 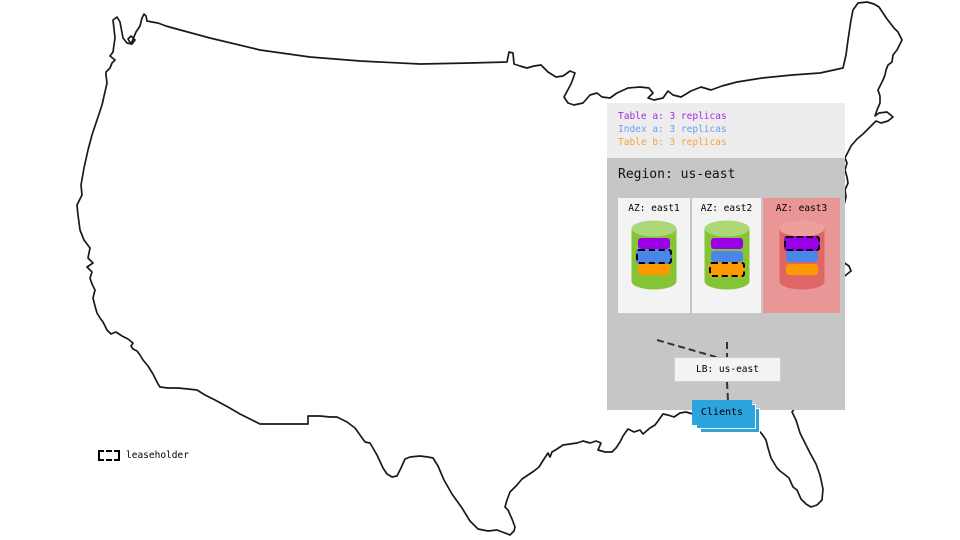 I want to click on legend-item-table-a: Table a: 3 replicas, so click(x=672, y=116).